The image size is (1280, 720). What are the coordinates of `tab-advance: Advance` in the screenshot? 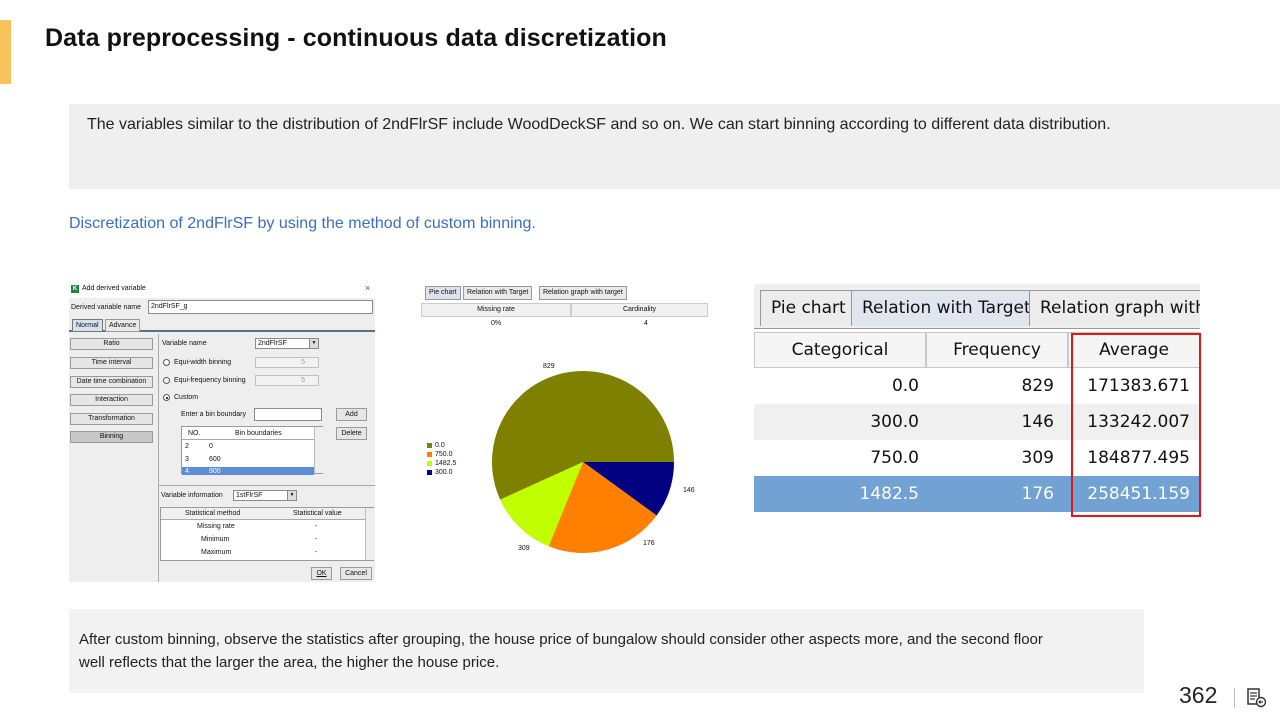 It's located at (123, 325).